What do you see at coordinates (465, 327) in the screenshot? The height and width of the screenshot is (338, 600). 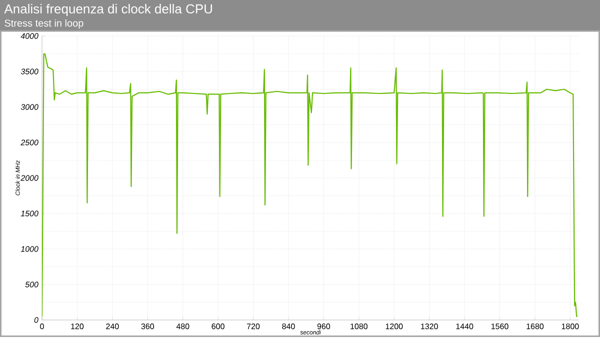 I see `x-tick-label: 1440` at bounding box center [465, 327].